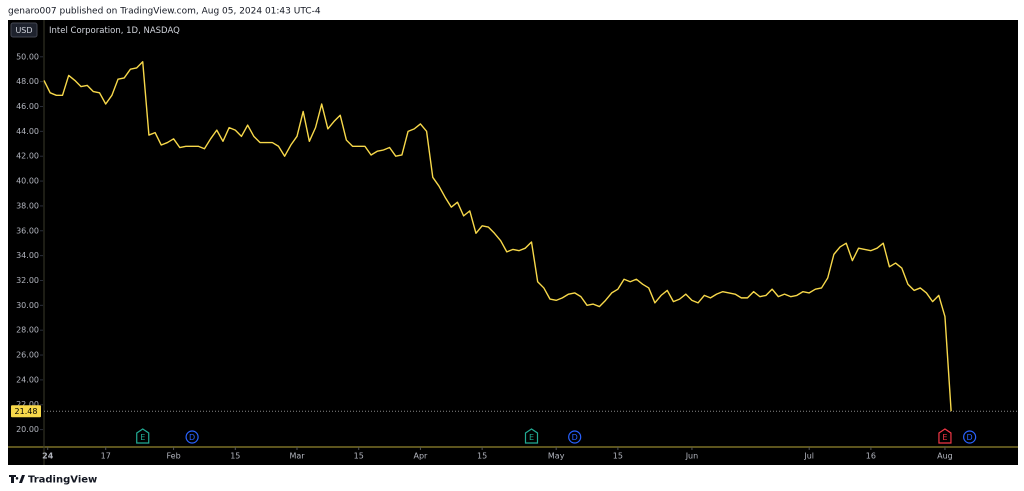 The image size is (1024, 491). I want to click on y-tick-label: 48.00, so click(27, 81).